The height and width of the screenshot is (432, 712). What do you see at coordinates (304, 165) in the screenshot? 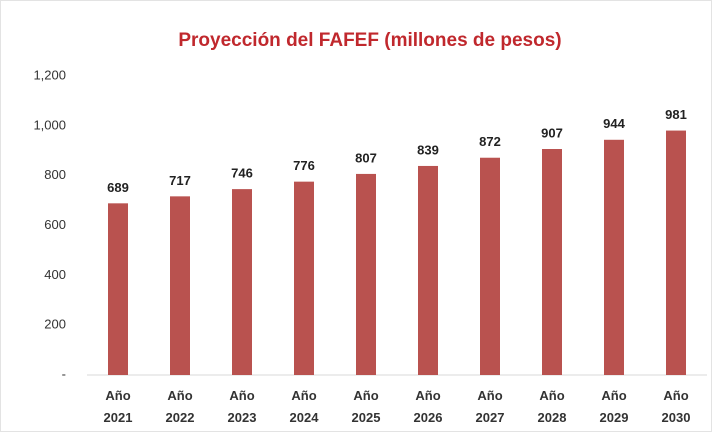
I see `data-label: 776` at bounding box center [304, 165].